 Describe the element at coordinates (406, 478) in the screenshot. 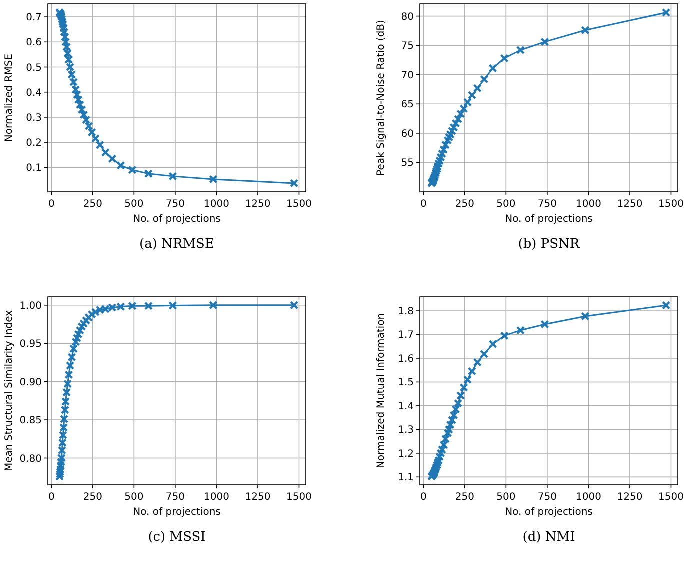

I see `y-tick-label: 1.1` at that location.